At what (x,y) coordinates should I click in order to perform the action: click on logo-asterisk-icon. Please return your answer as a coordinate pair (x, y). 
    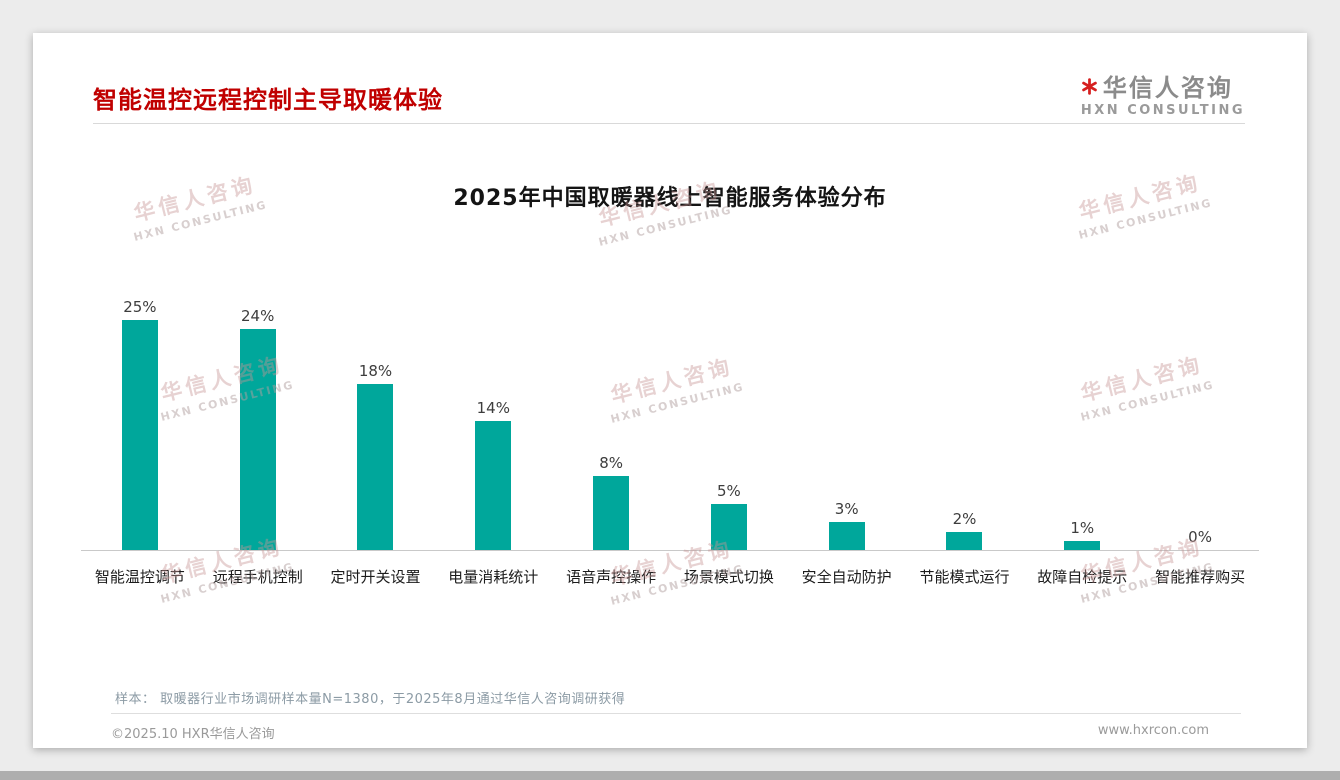
    Looking at the image, I should click on (1089, 88).